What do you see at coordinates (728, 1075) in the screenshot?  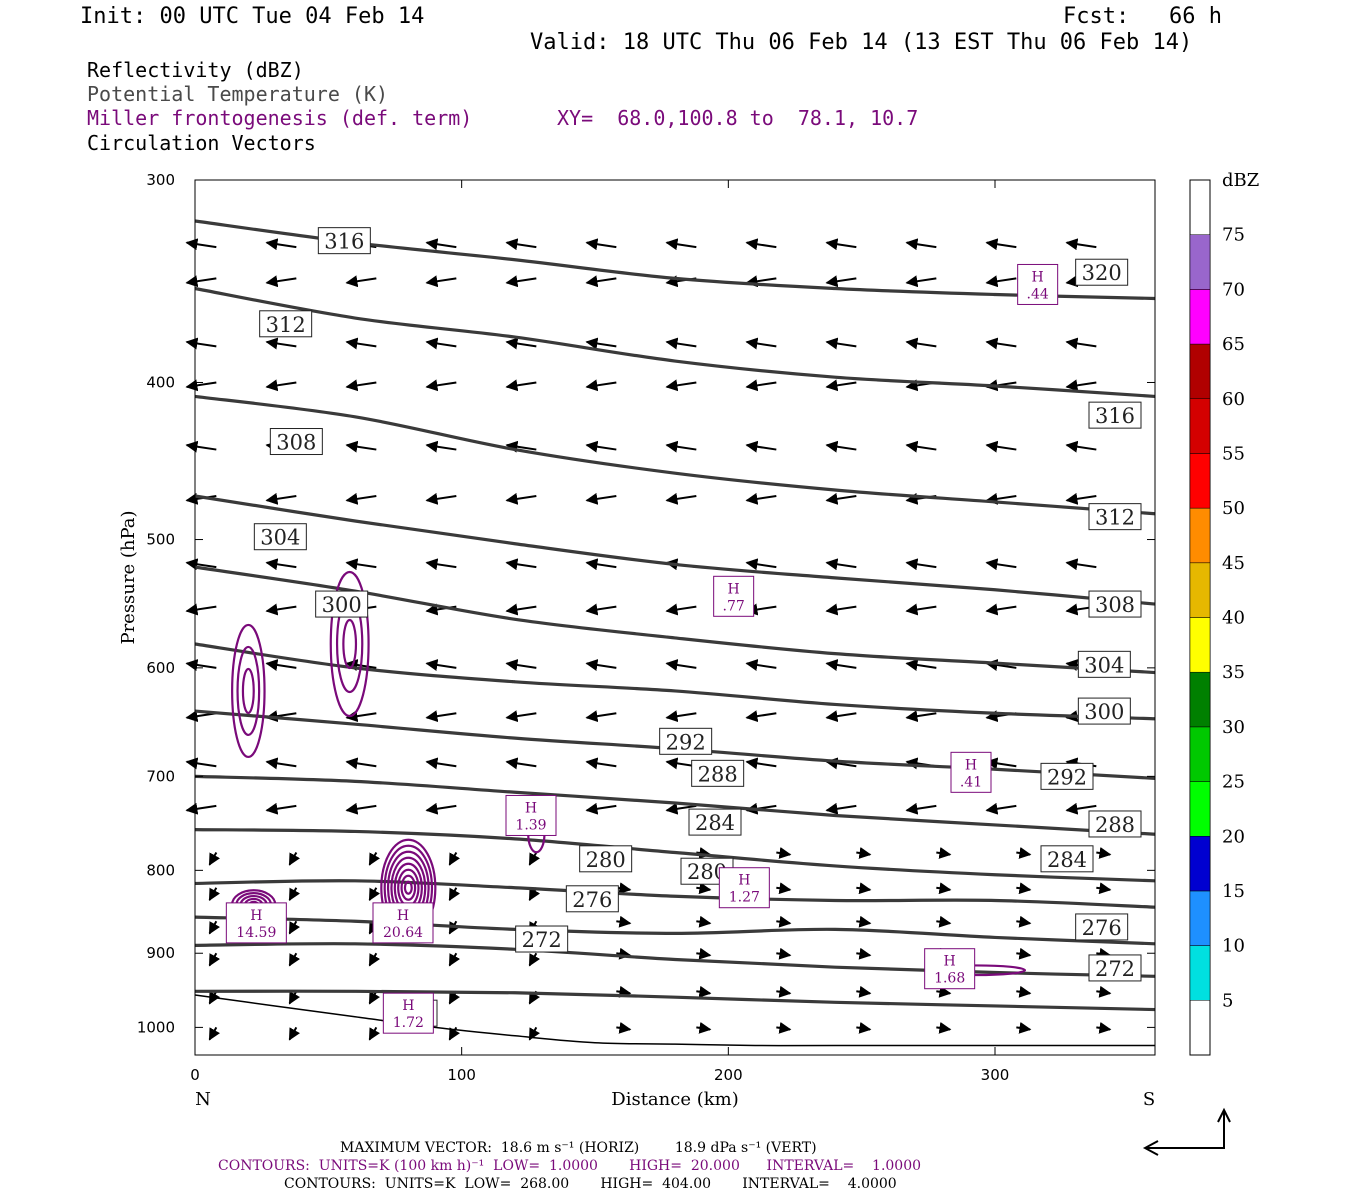 I see `x-tick-label: 200` at bounding box center [728, 1075].